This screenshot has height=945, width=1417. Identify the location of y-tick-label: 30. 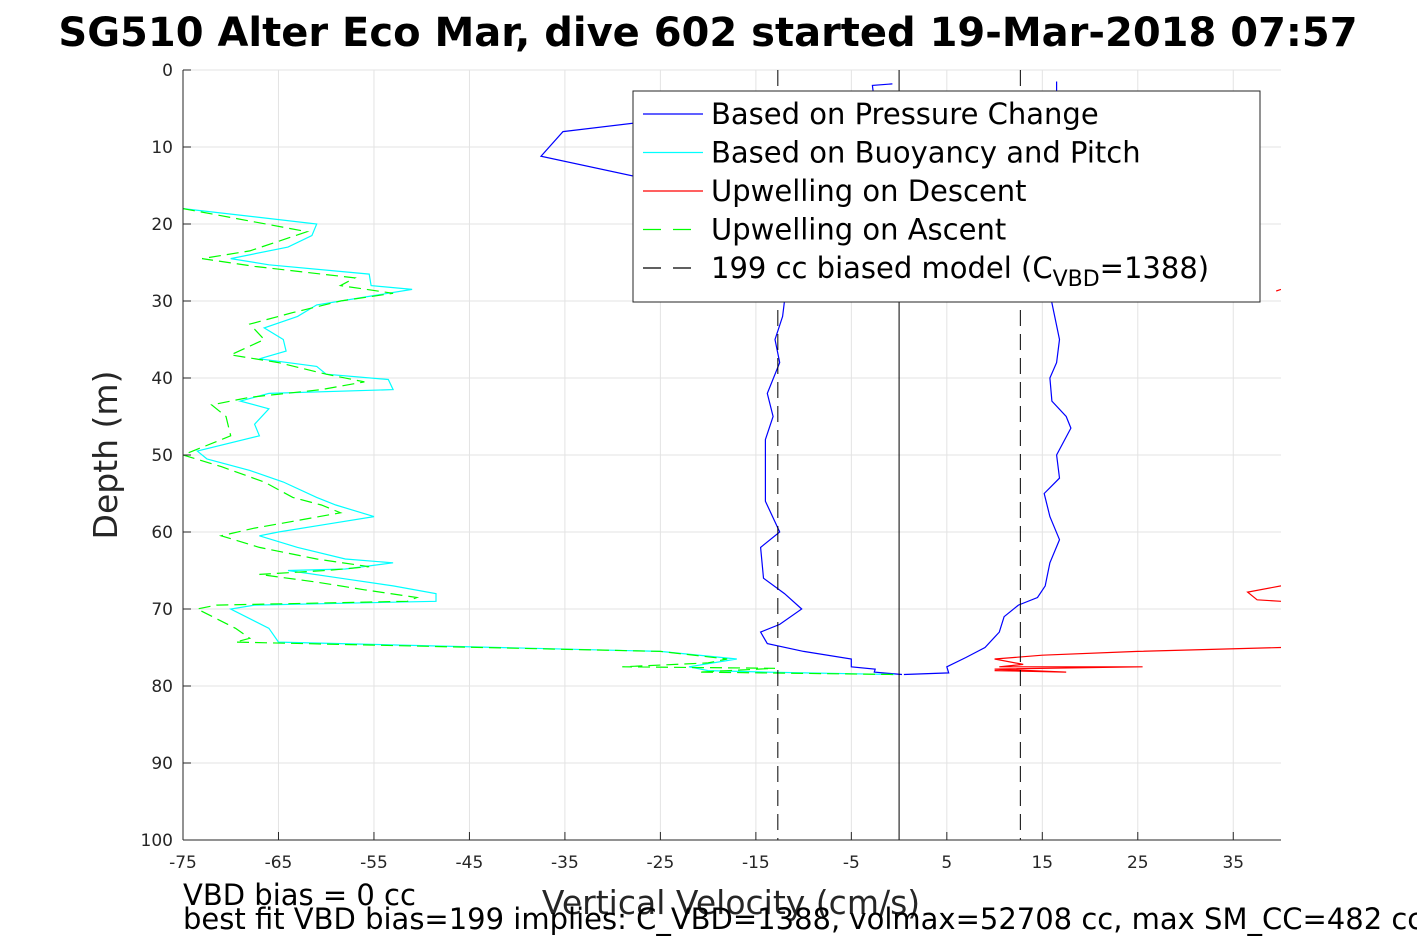
(162, 302).